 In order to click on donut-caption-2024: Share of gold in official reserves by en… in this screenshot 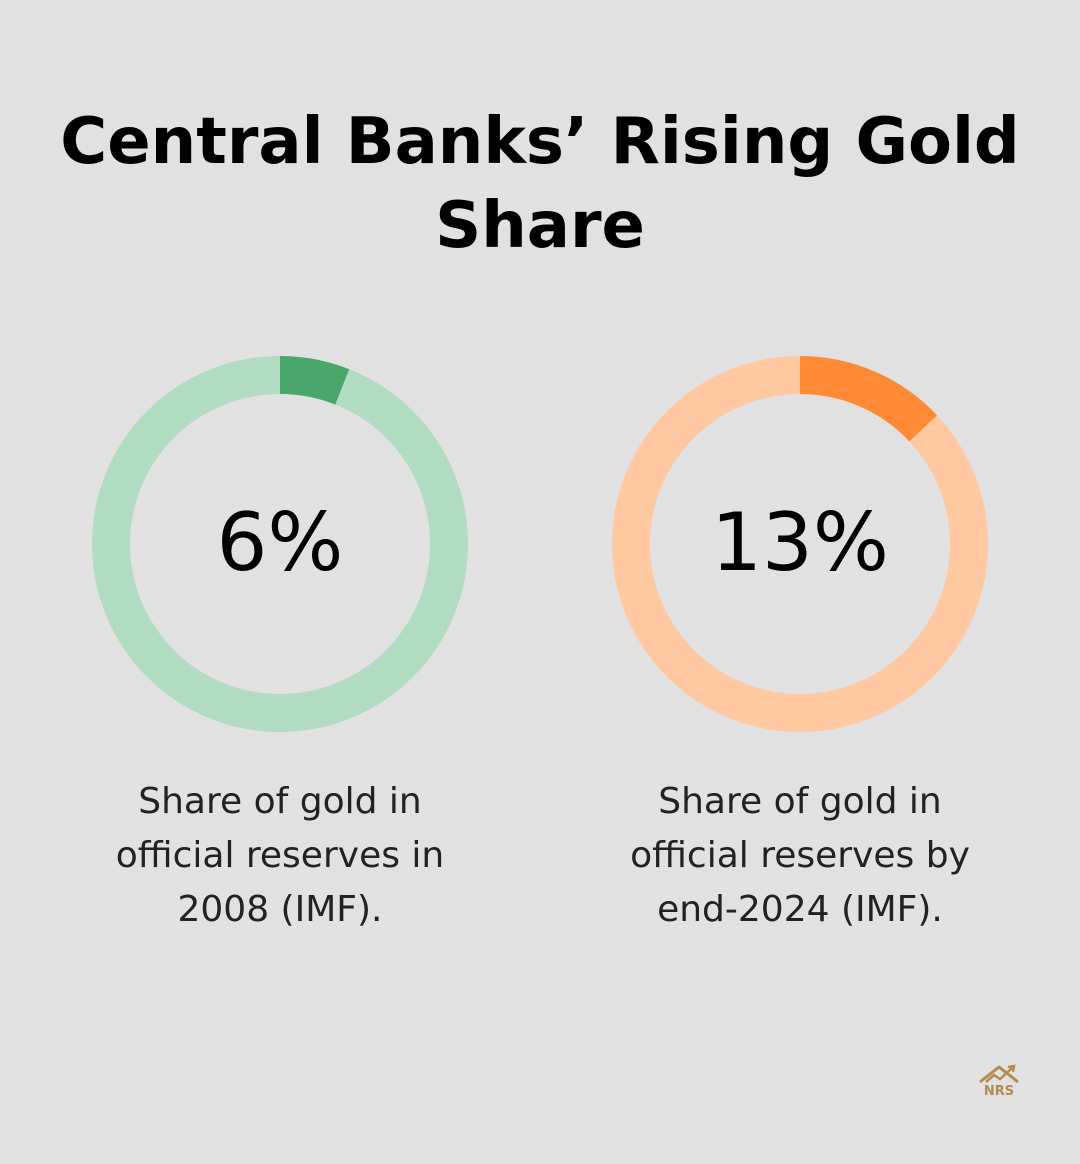, I will do `click(800, 855)`.